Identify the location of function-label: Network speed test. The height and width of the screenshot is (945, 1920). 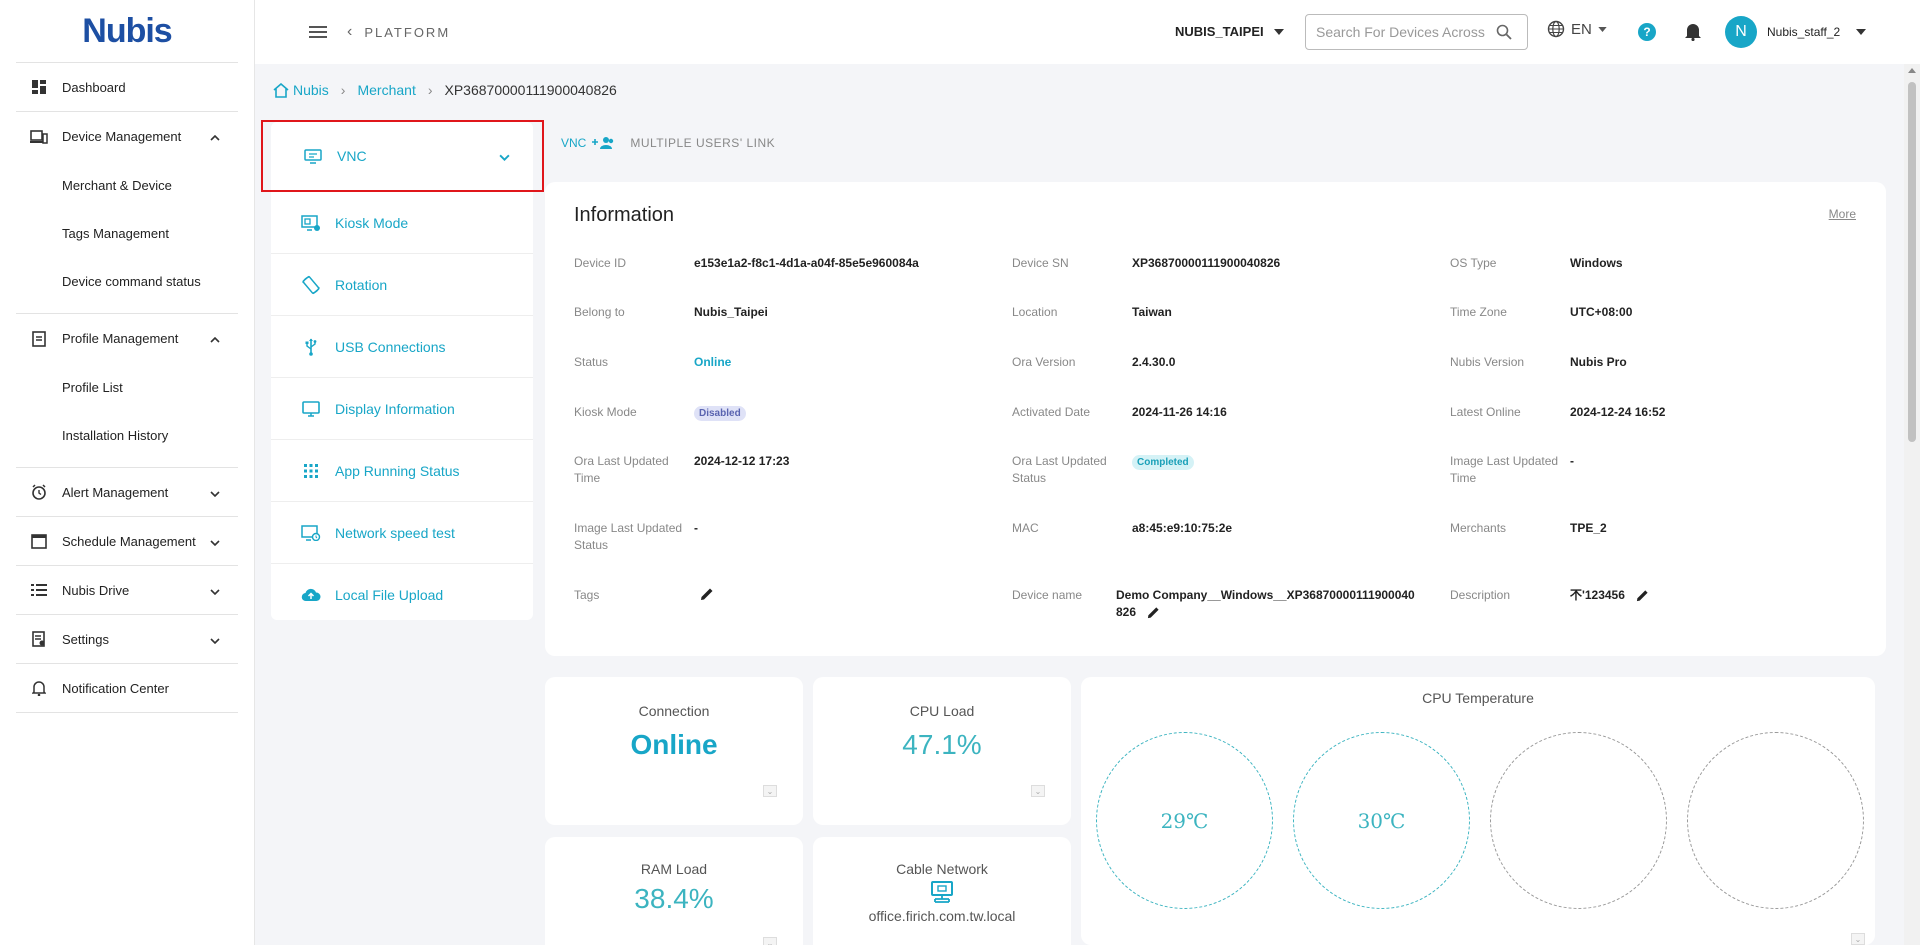
(395, 532).